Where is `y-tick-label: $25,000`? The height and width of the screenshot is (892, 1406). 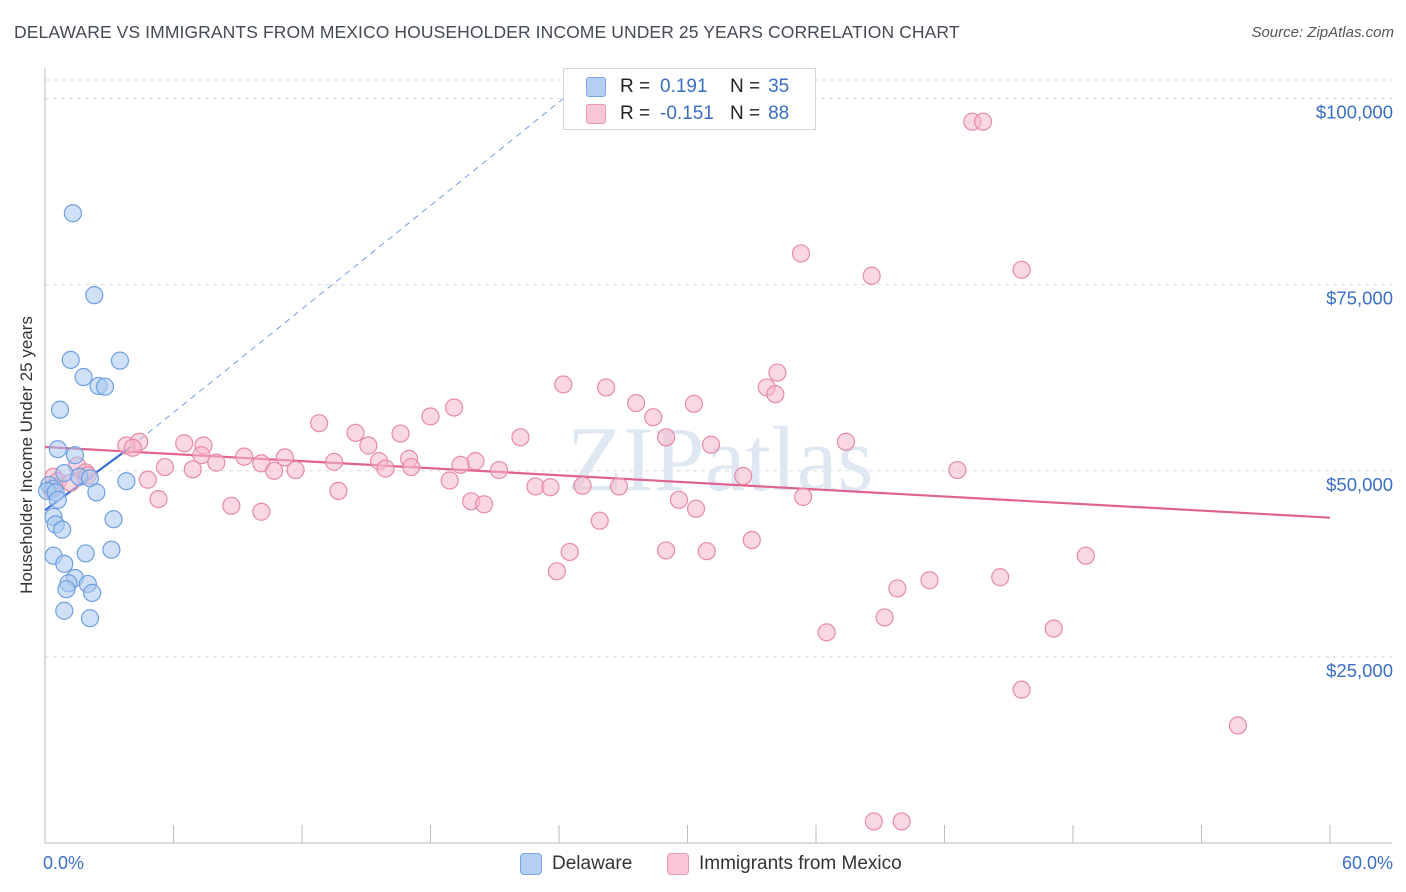 y-tick-label: $25,000 is located at coordinates (1359, 670).